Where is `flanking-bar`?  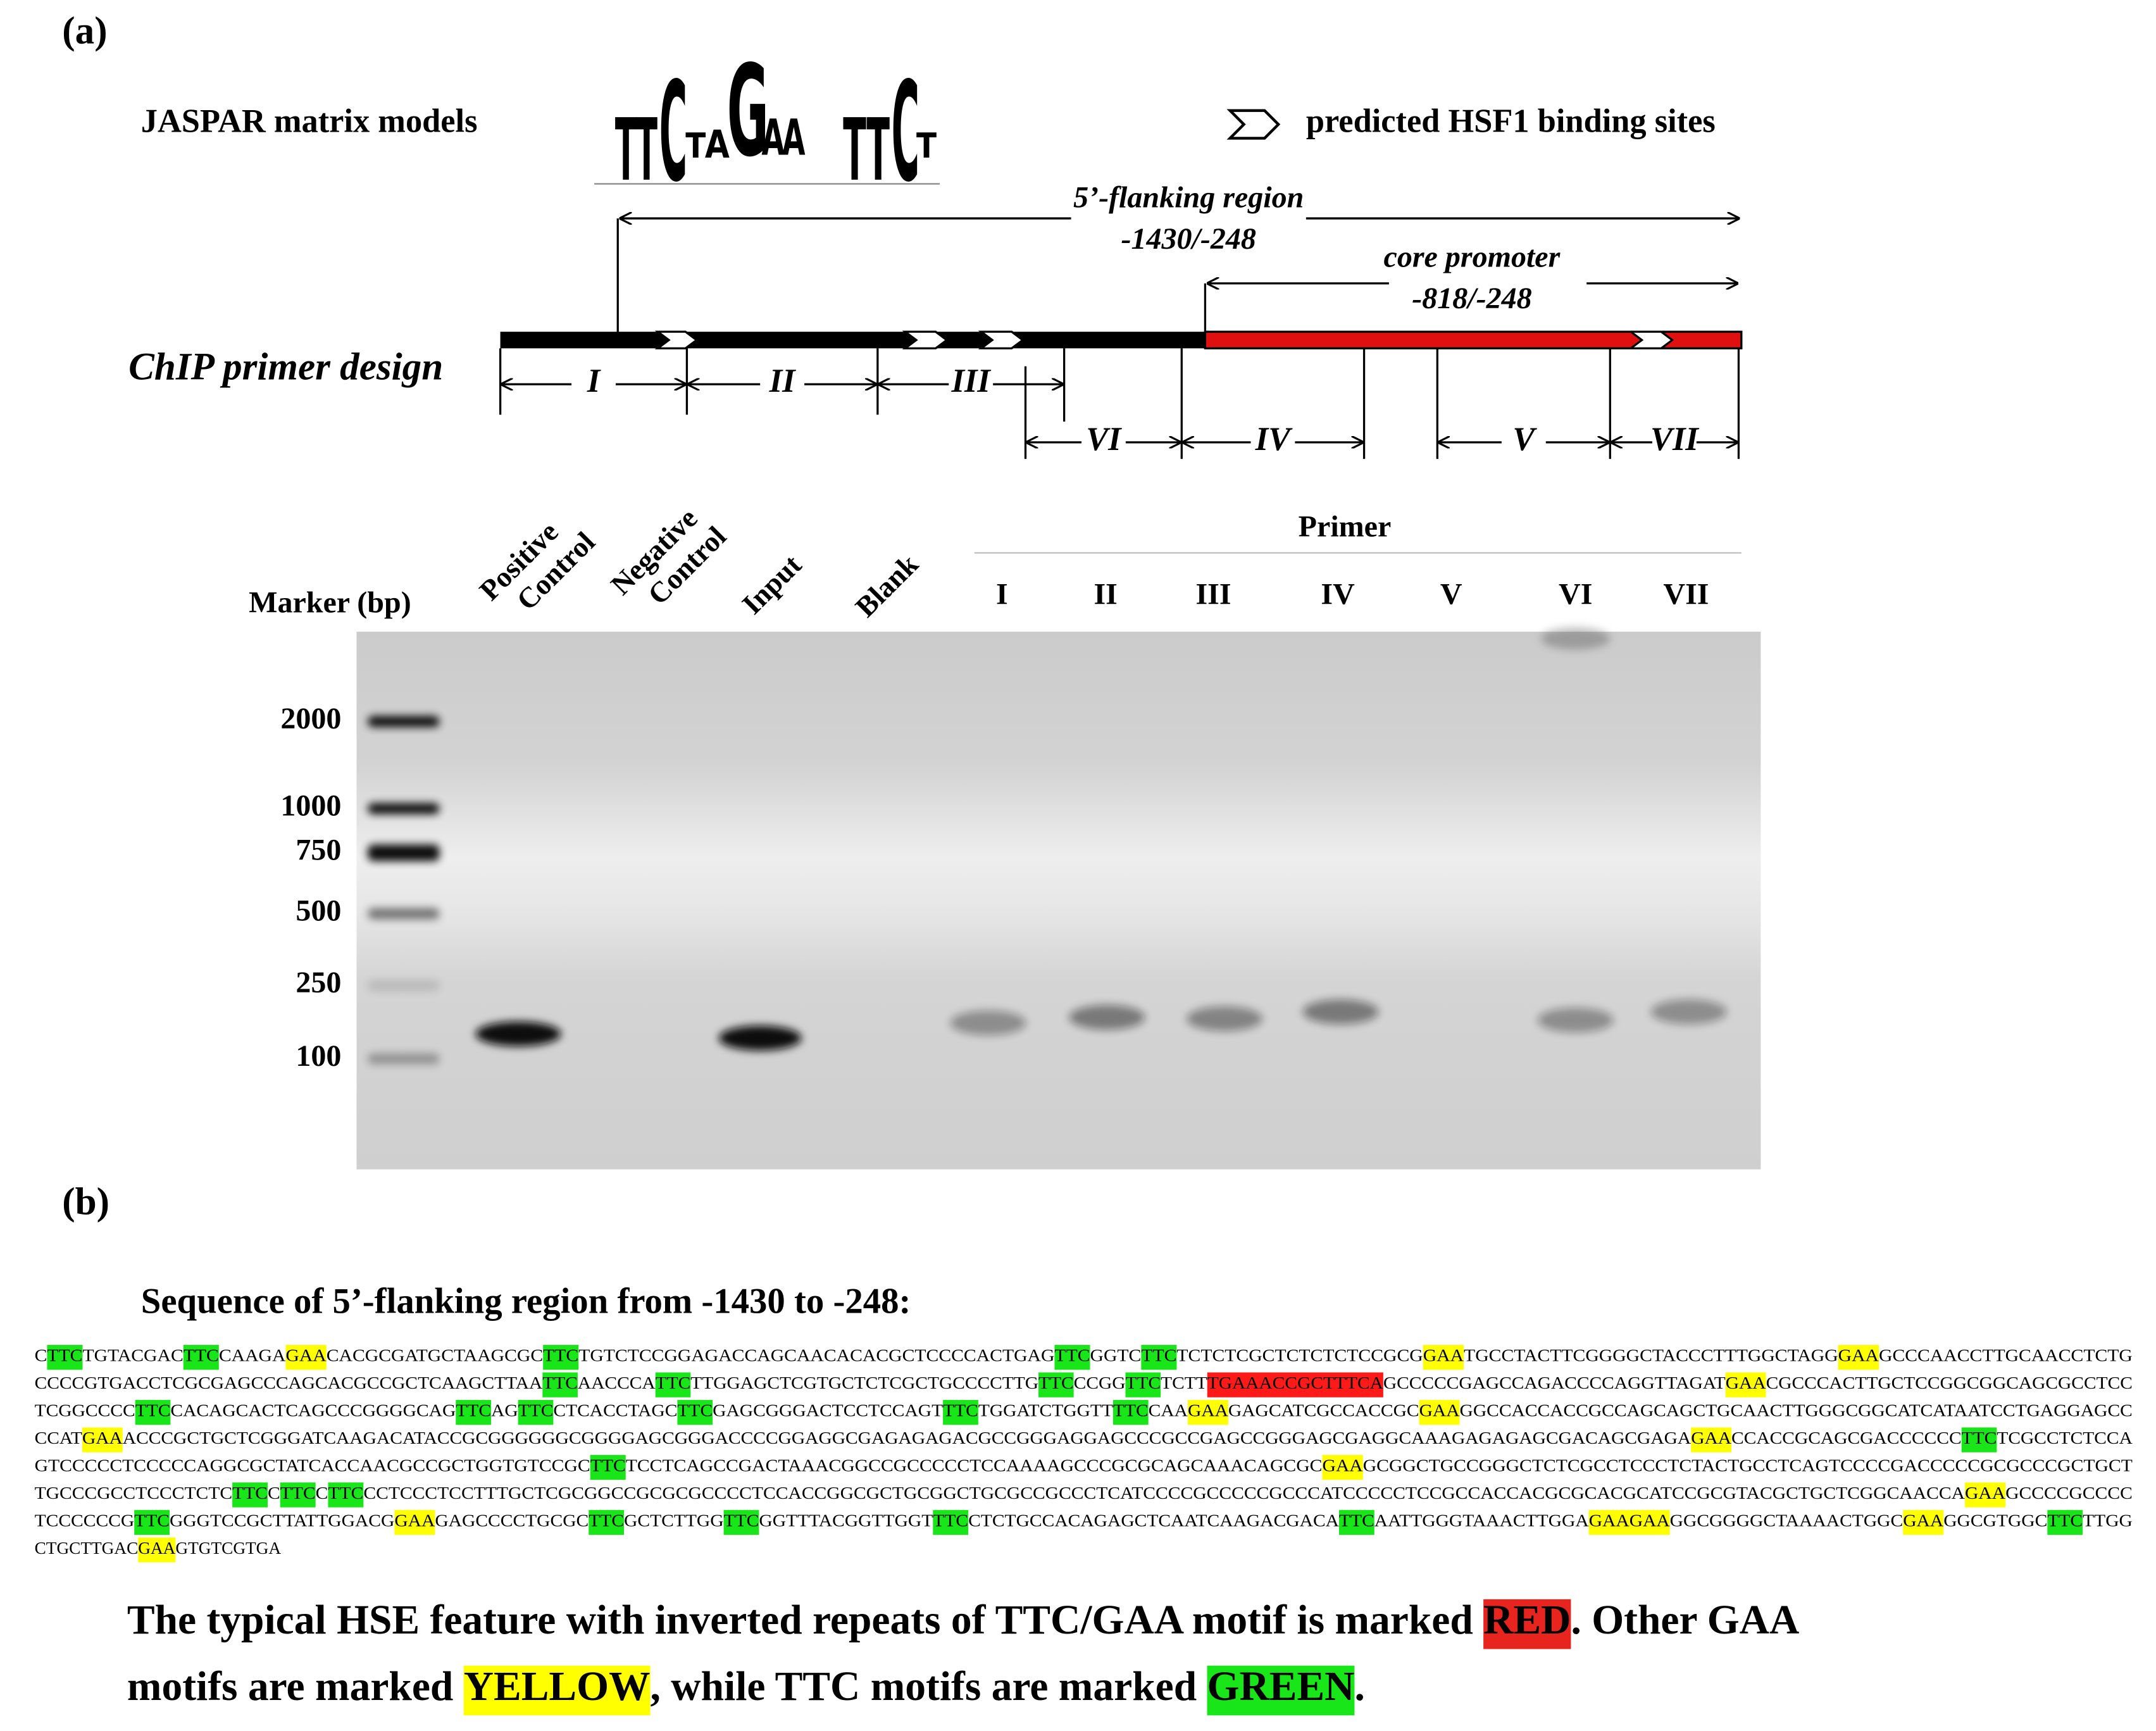 flanking-bar is located at coordinates (853, 340).